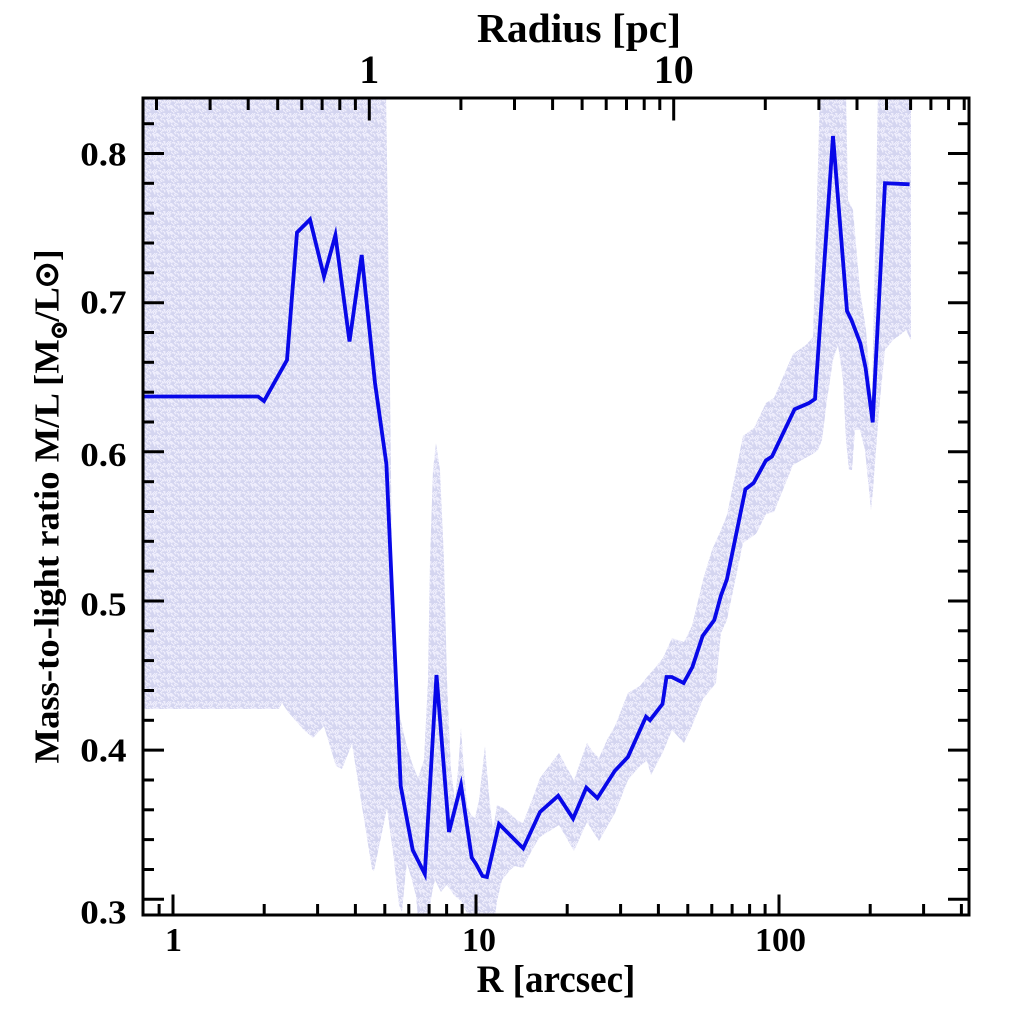 This screenshot has height=1024, width=1024. What do you see at coordinates (103, 454) in the screenshot?
I see `svg-text: 0.6` at bounding box center [103, 454].